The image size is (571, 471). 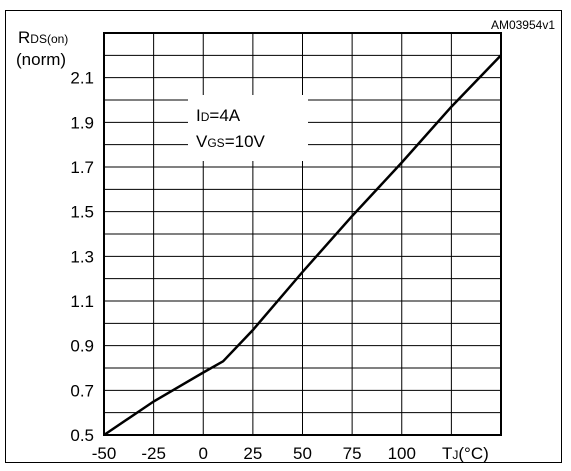 I want to click on y-tick-label: 0.5, so click(x=82, y=435).